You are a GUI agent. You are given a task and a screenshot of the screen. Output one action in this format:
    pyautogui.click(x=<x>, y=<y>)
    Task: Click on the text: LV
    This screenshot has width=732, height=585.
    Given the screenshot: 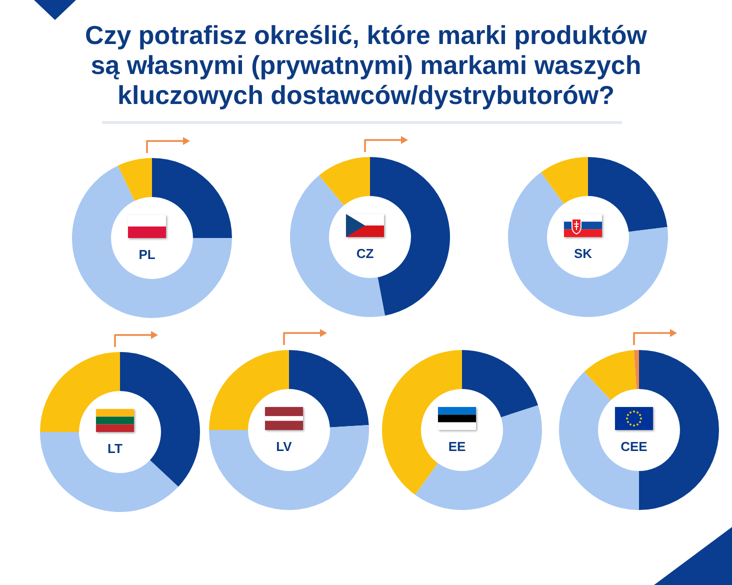 What is the action you would take?
    pyautogui.click(x=284, y=447)
    